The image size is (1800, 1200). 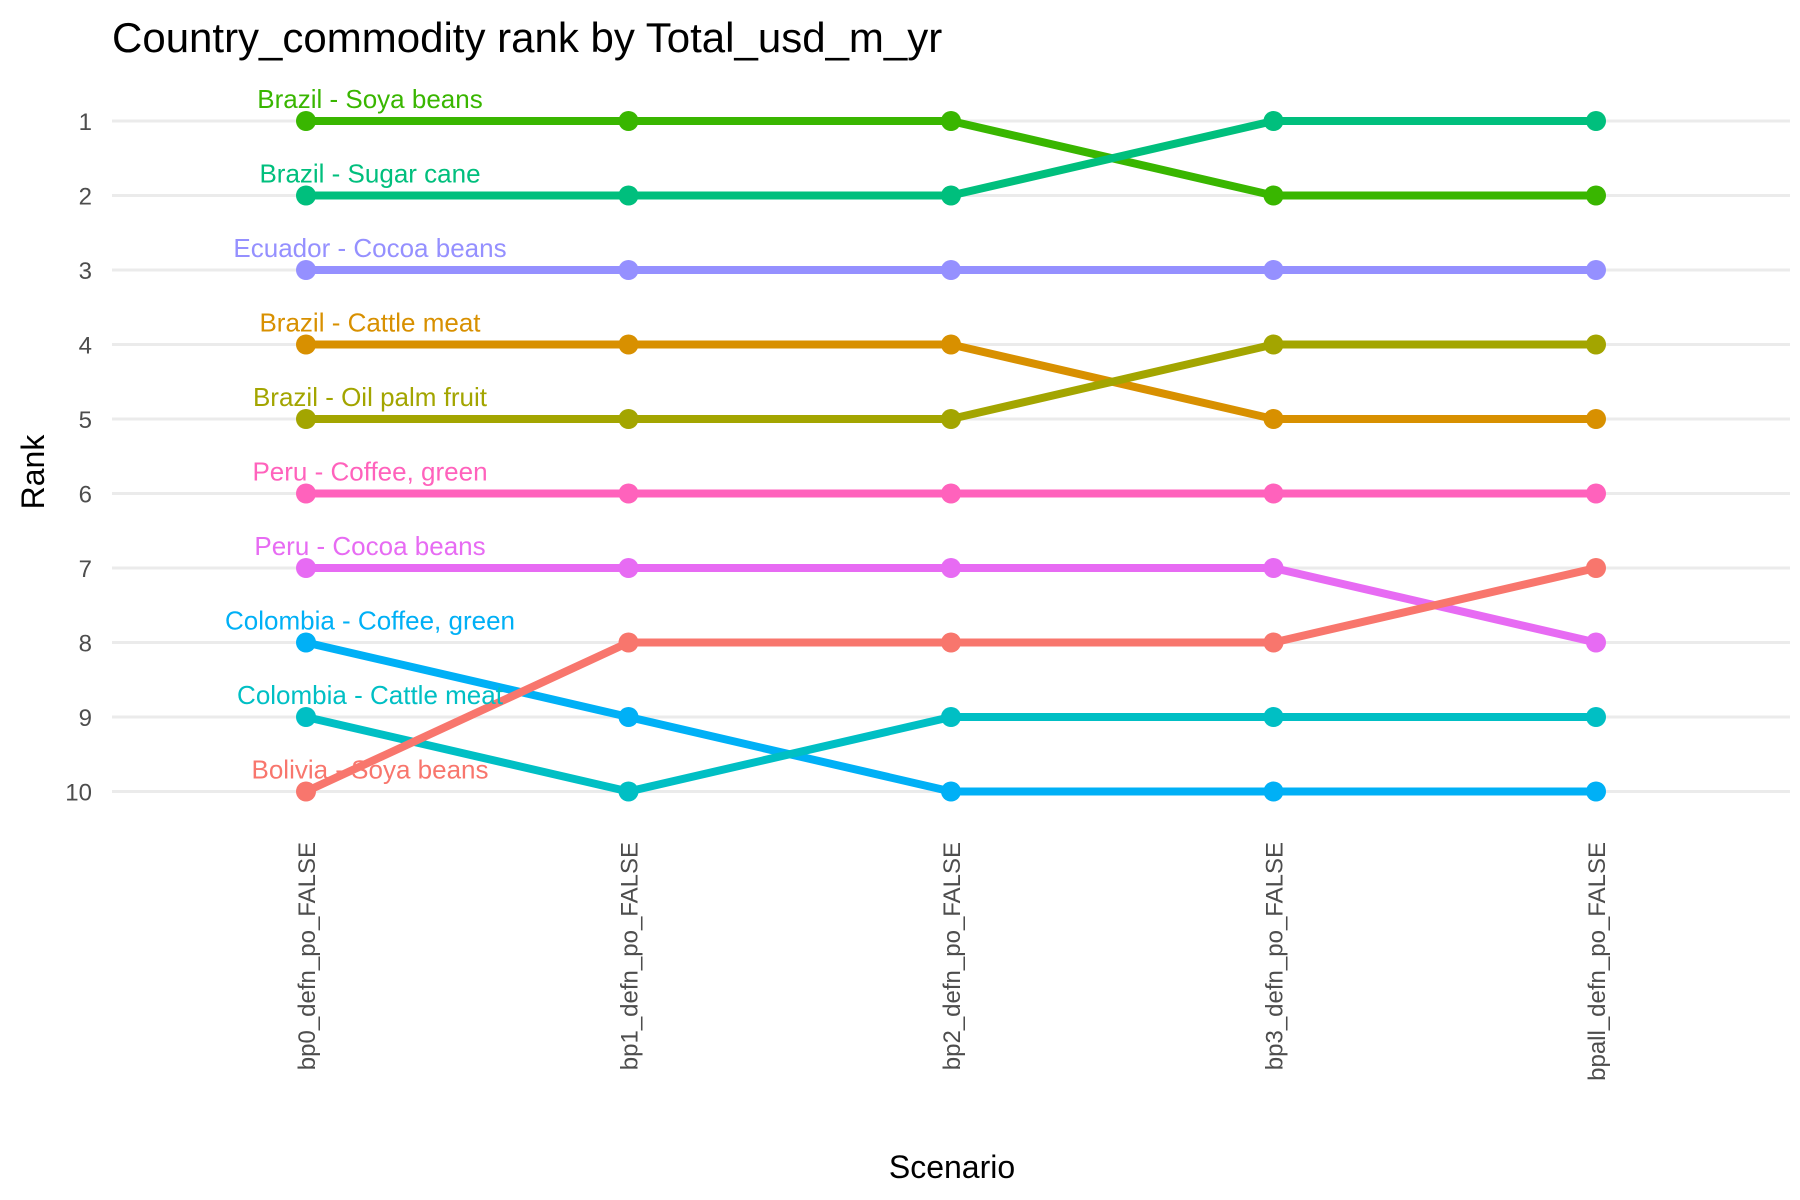 I want to click on series-label: Brazil - Oil palm fruit, so click(x=370, y=397).